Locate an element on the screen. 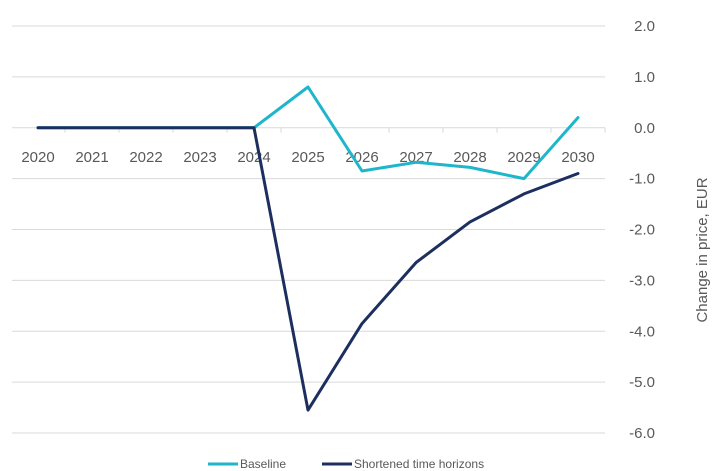  y-tick-label: -6.0 is located at coordinates (642, 433).